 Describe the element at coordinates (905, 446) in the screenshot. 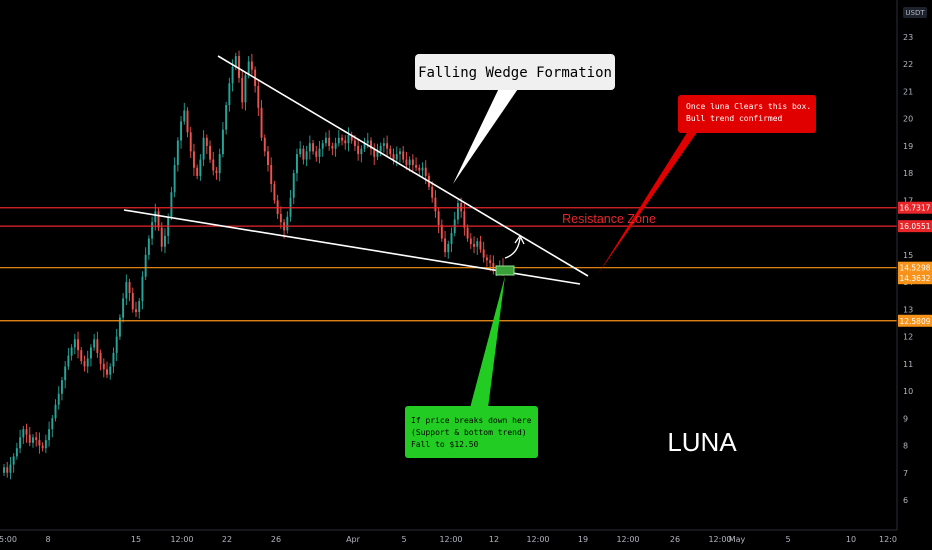

I see `y-tick-label: 8` at that location.